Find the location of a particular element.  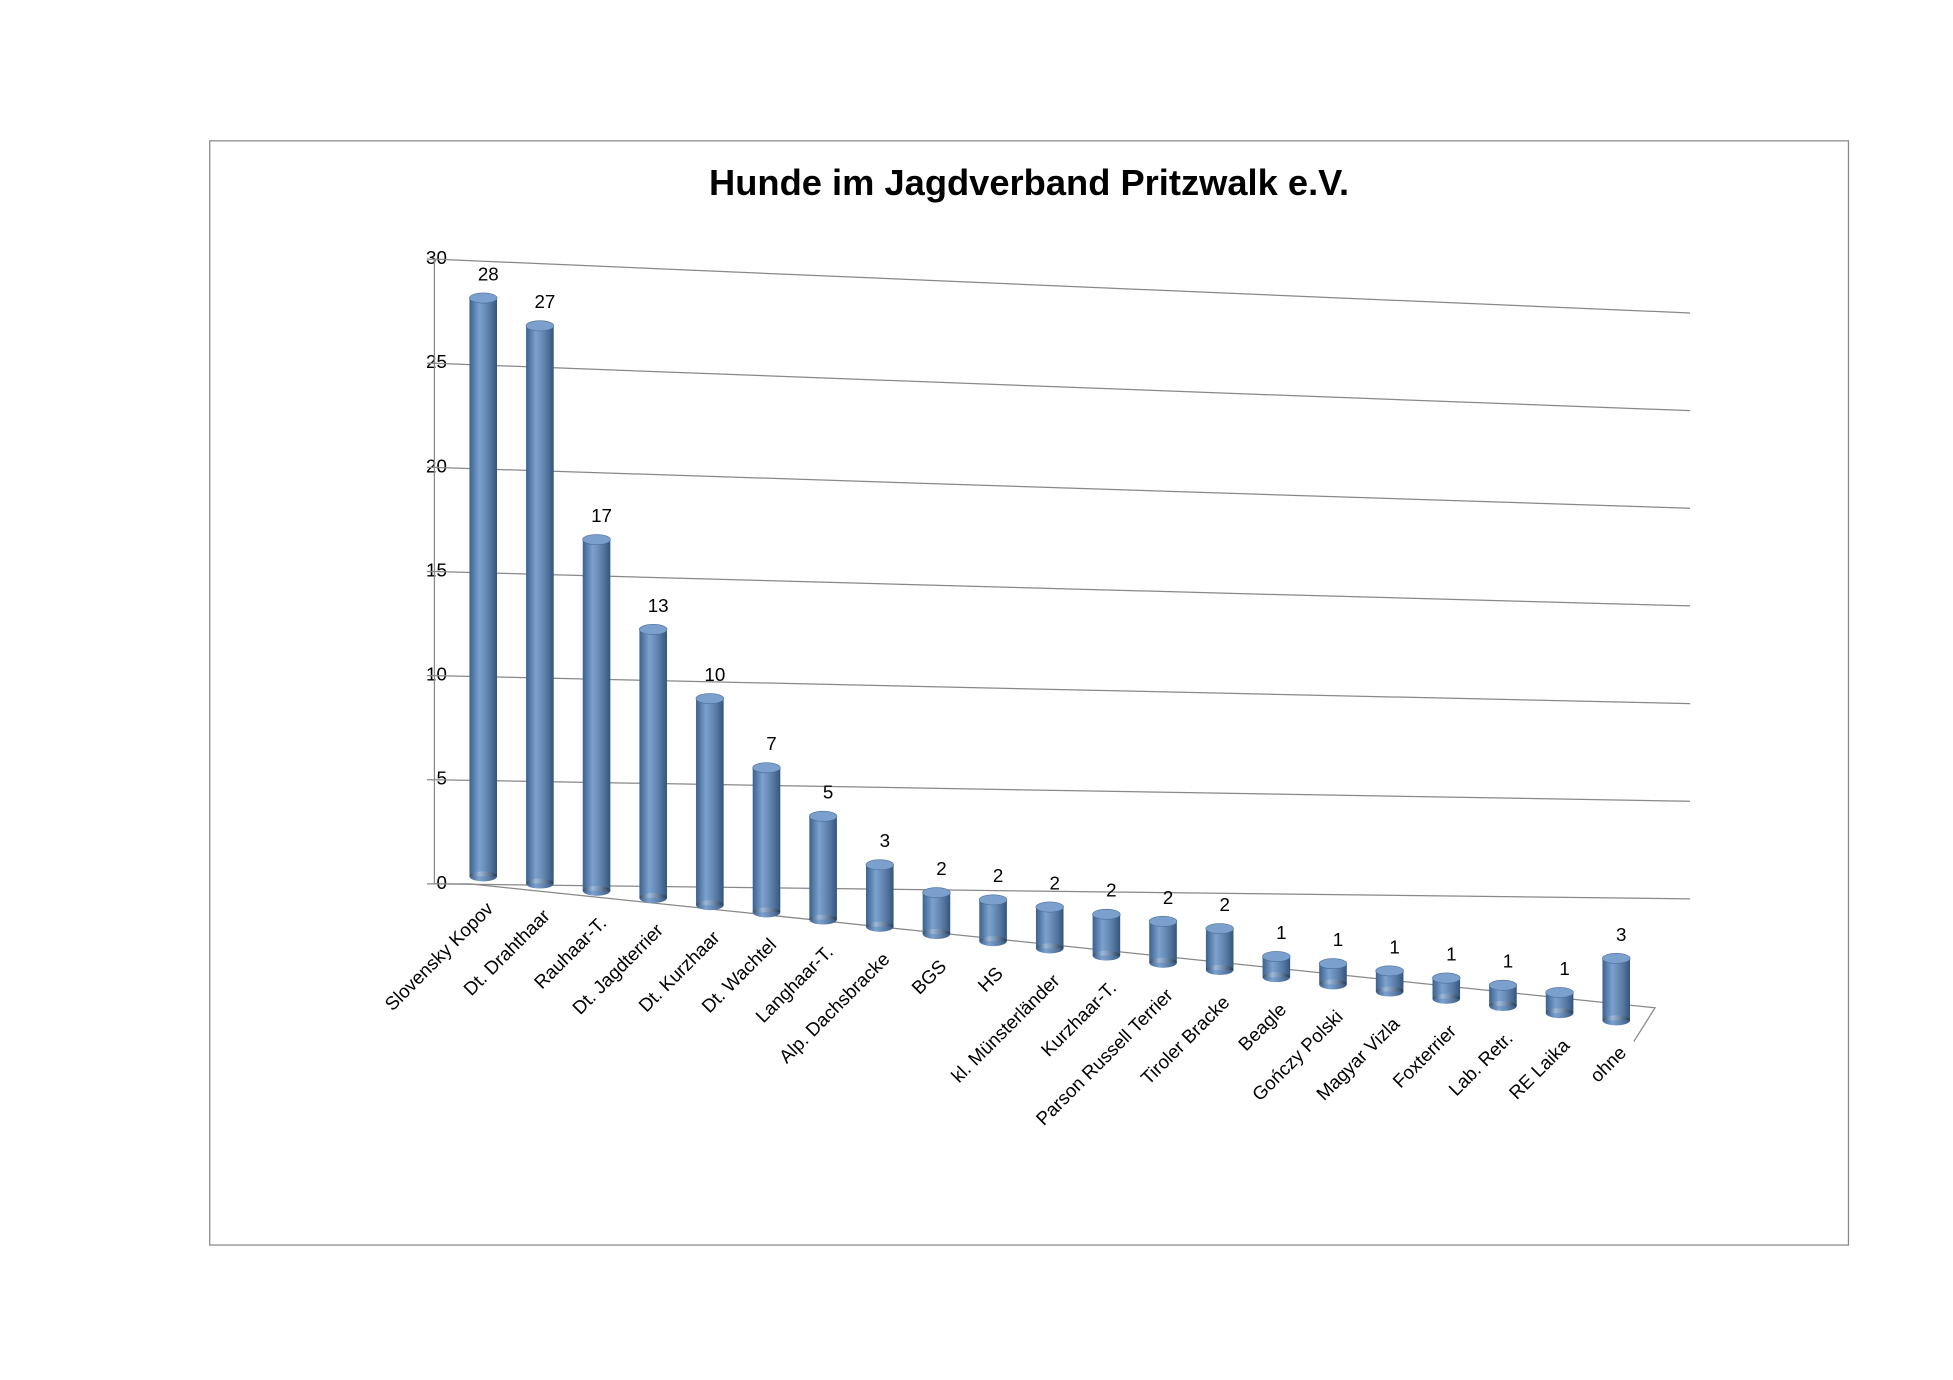

data-label: 13 is located at coordinates (658, 605).